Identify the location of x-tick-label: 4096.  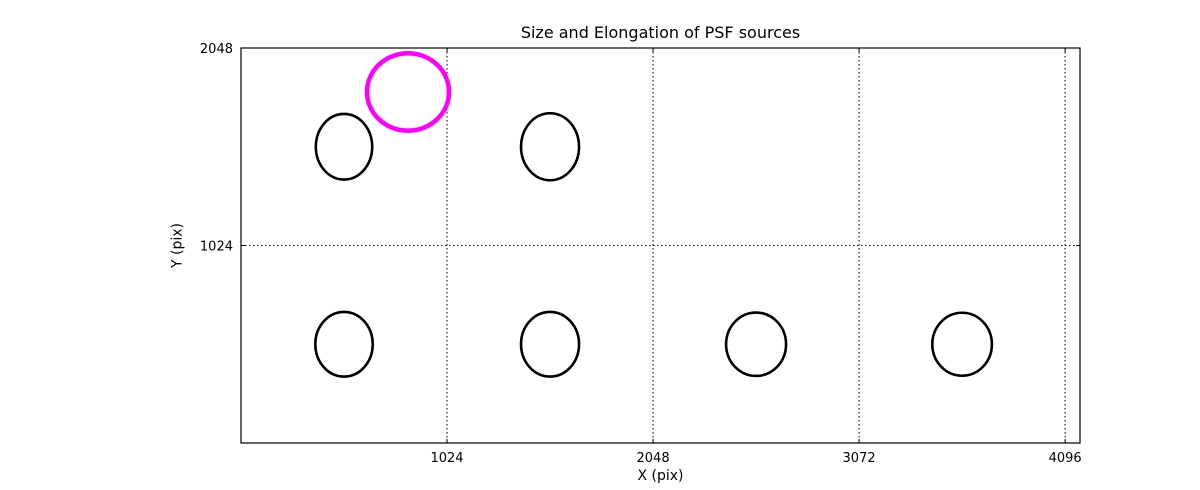
(1065, 458).